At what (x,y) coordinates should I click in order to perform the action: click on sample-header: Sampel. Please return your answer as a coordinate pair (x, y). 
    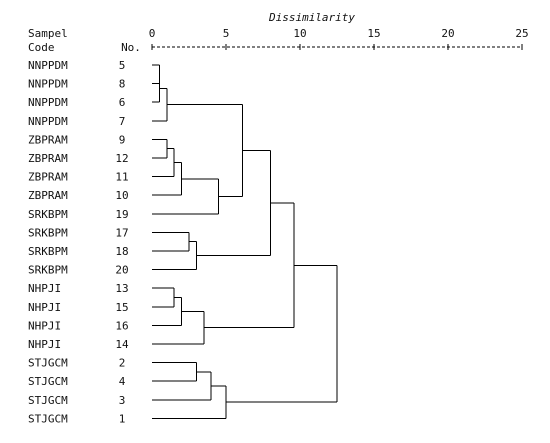
    Looking at the image, I should click on (48, 33).